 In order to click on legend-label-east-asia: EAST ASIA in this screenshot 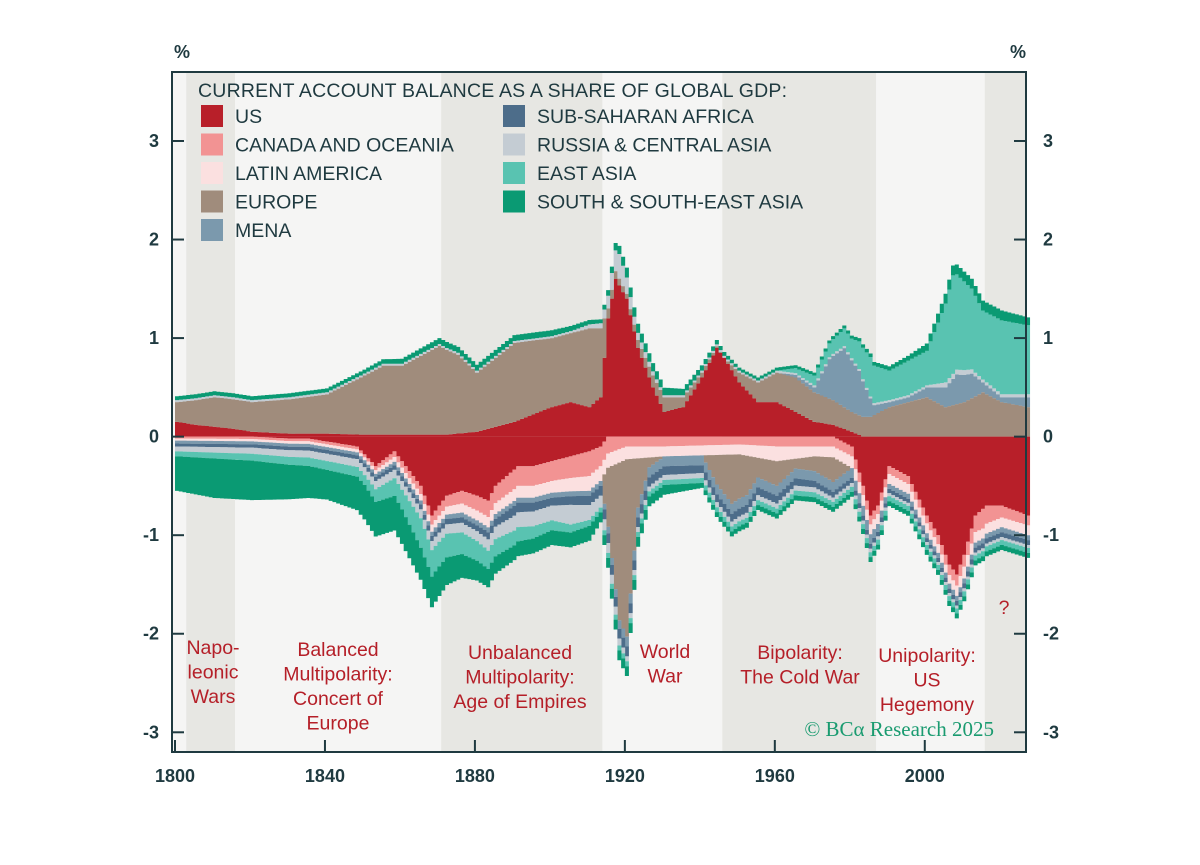, I will do `click(586, 174)`.